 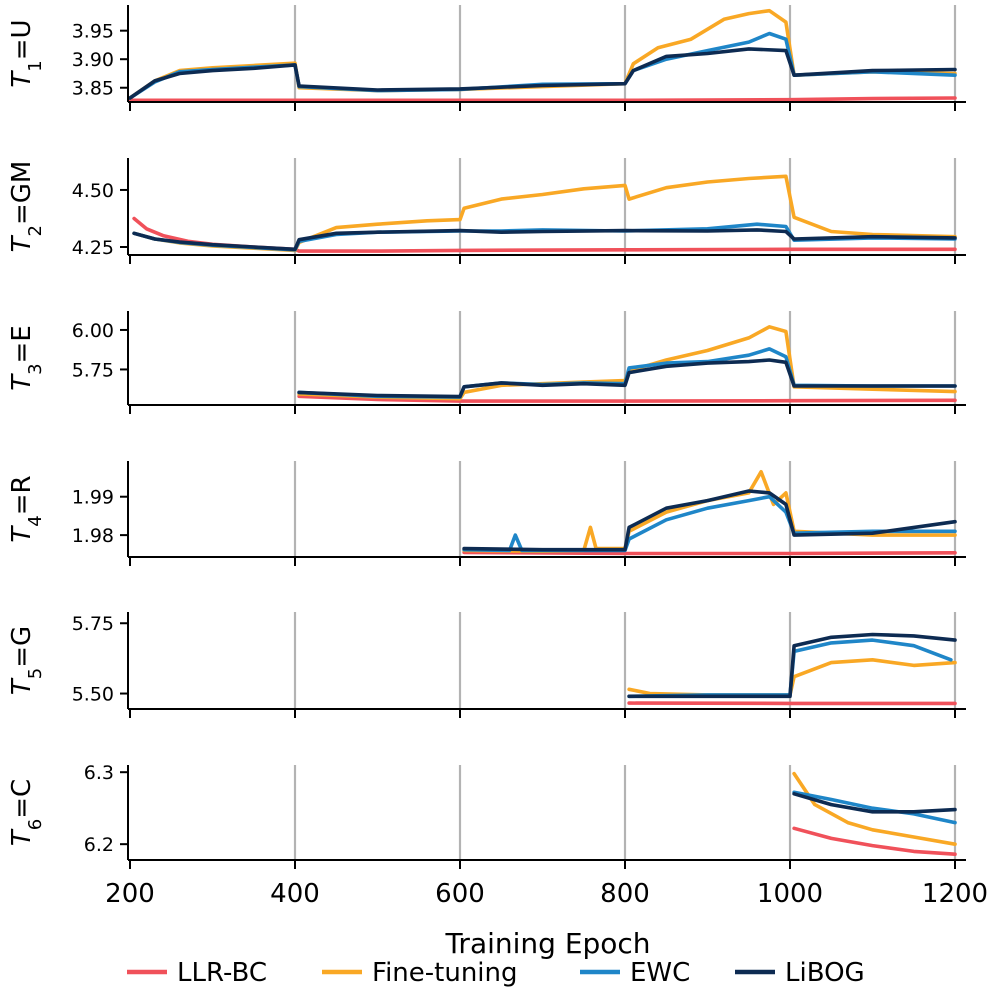 What do you see at coordinates (26, 53) in the screenshot?
I see `y-axis-label: T1=U` at bounding box center [26, 53].